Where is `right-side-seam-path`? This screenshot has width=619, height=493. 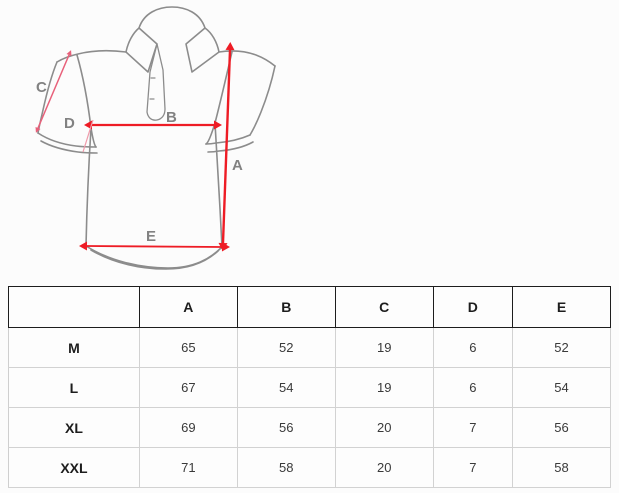
right-side-seam-path is located at coordinates (218, 185).